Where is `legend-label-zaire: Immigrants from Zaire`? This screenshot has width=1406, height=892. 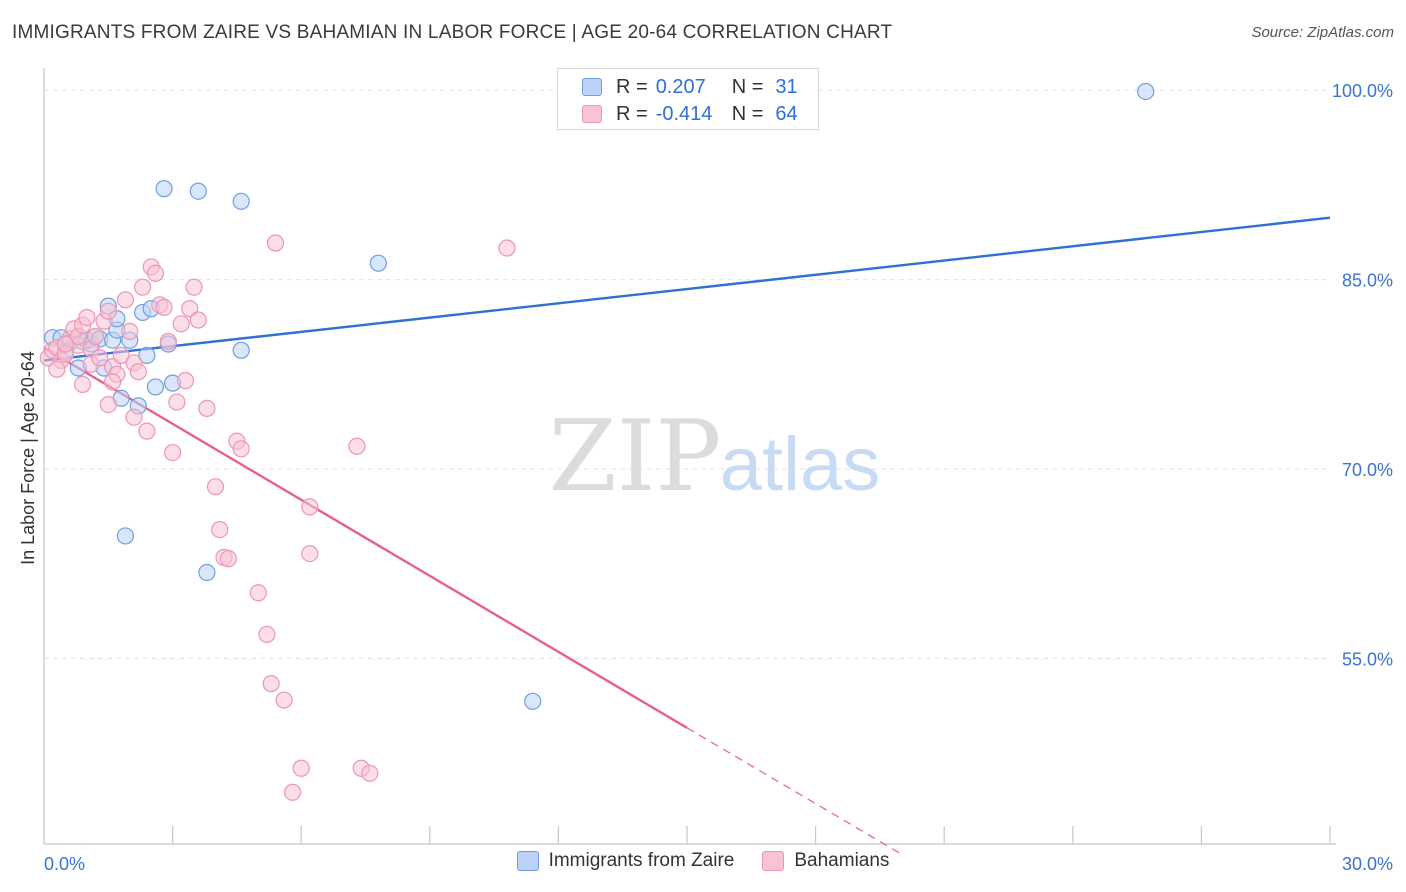
legend-label-zaire: Immigrants from Zaire is located at coordinates (641, 860).